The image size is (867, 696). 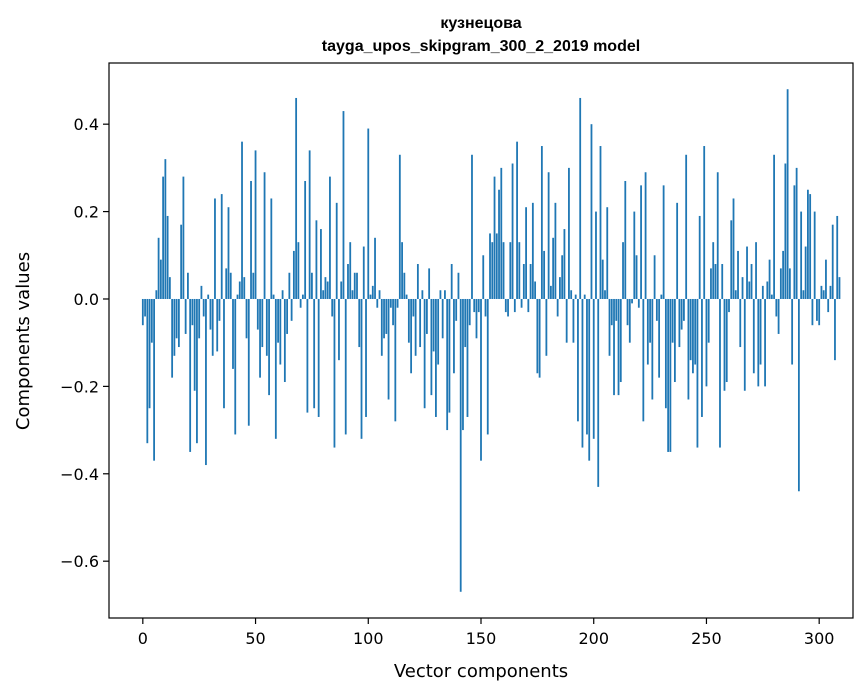 What do you see at coordinates (23, 341) in the screenshot?
I see `y-axis-label: Components values` at bounding box center [23, 341].